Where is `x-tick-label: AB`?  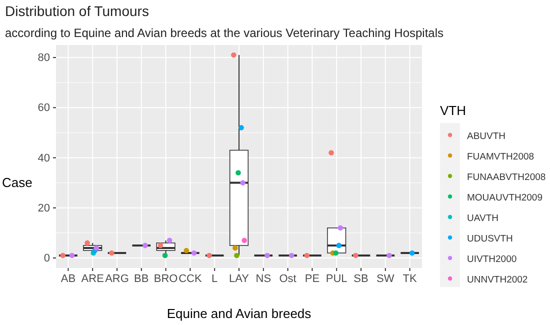 x-tick-label: AB is located at coordinates (68, 278).